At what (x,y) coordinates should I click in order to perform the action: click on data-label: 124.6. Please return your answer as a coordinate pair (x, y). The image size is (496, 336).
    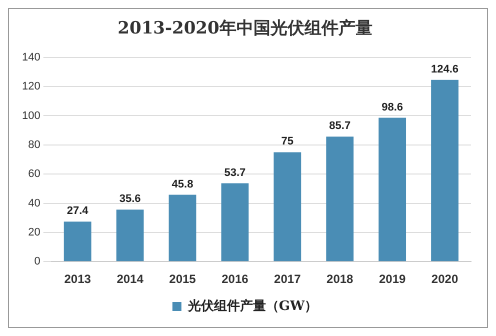
    Looking at the image, I should click on (445, 69).